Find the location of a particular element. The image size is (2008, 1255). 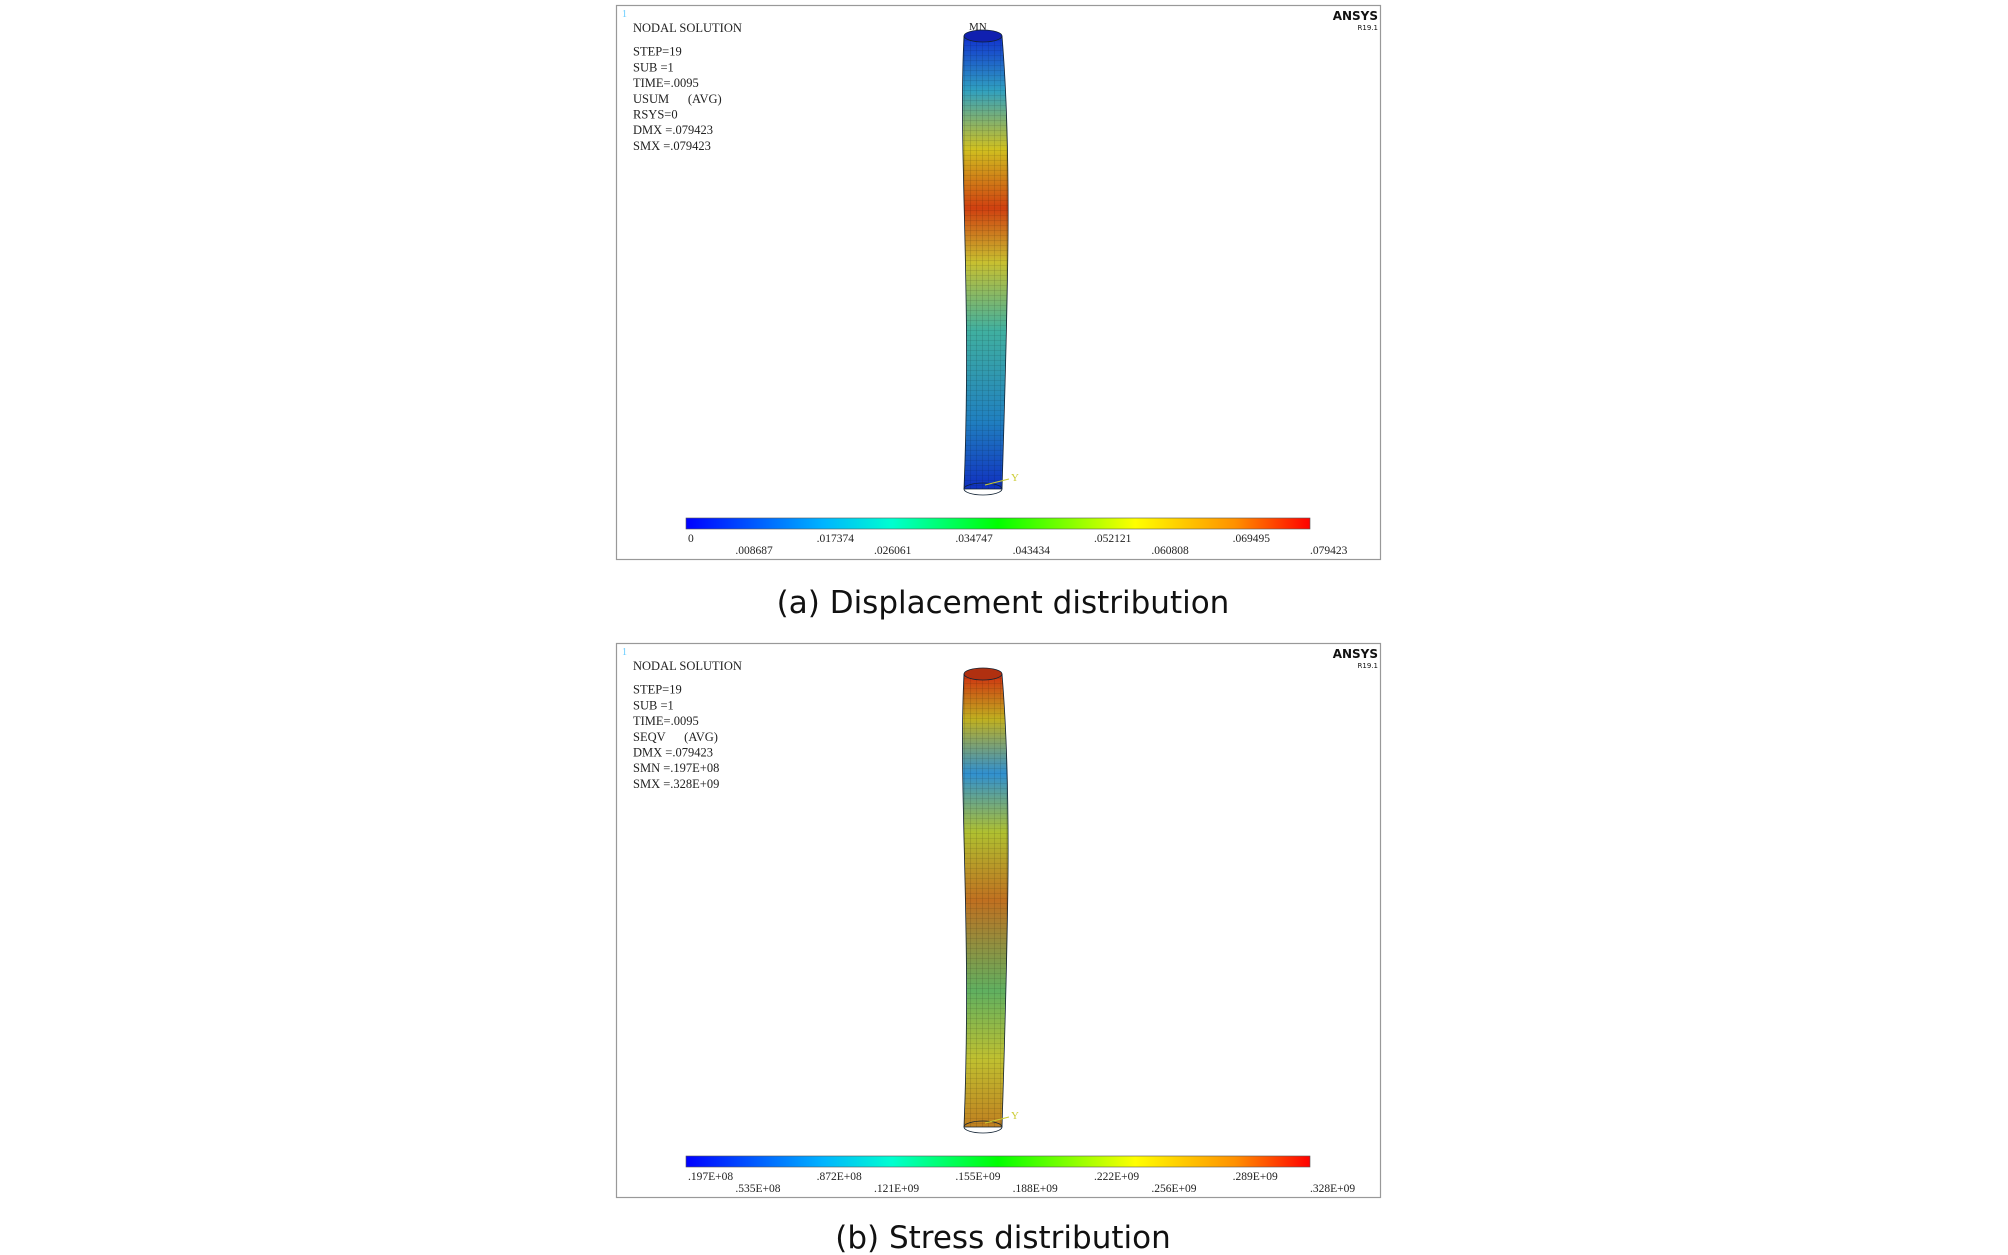

scale-label: .188E+09 is located at coordinates (1035, 1189).